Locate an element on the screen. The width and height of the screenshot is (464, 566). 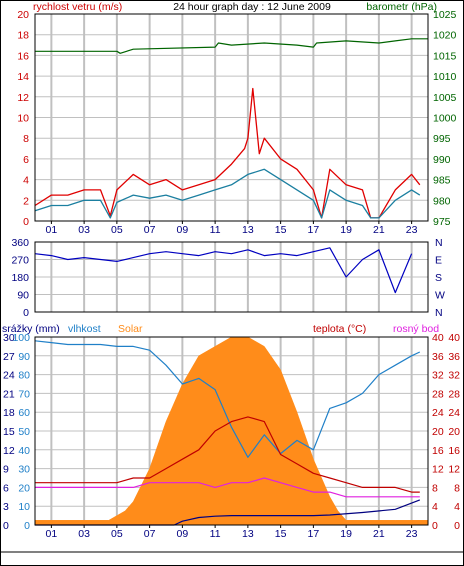
solar-legend-label: Solar is located at coordinates (130, 329).